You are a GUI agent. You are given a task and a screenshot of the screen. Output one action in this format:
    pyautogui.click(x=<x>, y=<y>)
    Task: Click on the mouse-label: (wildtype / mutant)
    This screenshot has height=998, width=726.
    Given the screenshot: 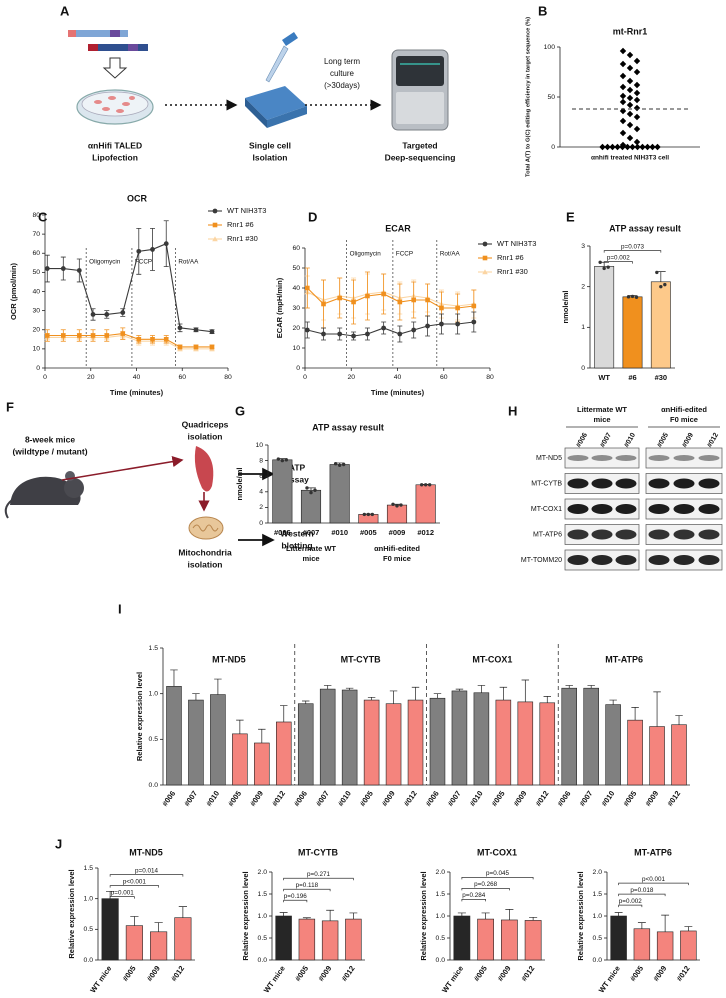 What is the action you would take?
    pyautogui.click(x=49, y=451)
    